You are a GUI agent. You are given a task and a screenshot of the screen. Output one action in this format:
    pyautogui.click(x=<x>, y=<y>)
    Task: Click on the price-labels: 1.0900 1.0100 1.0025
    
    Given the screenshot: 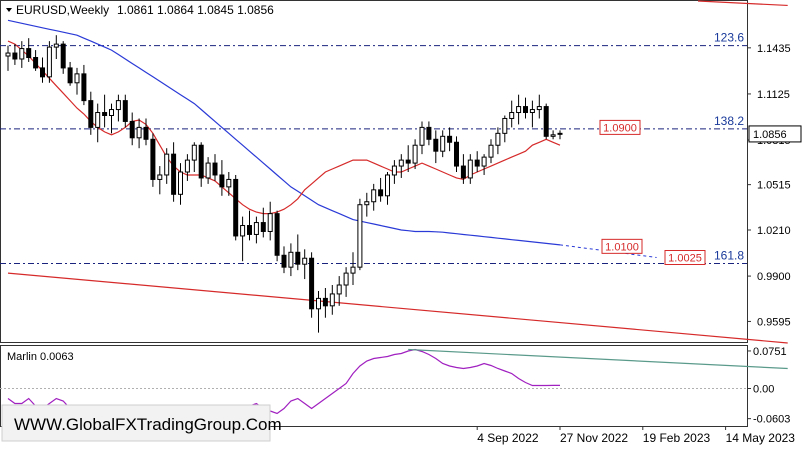 What is the action you would take?
    pyautogui.click(x=652, y=192)
    